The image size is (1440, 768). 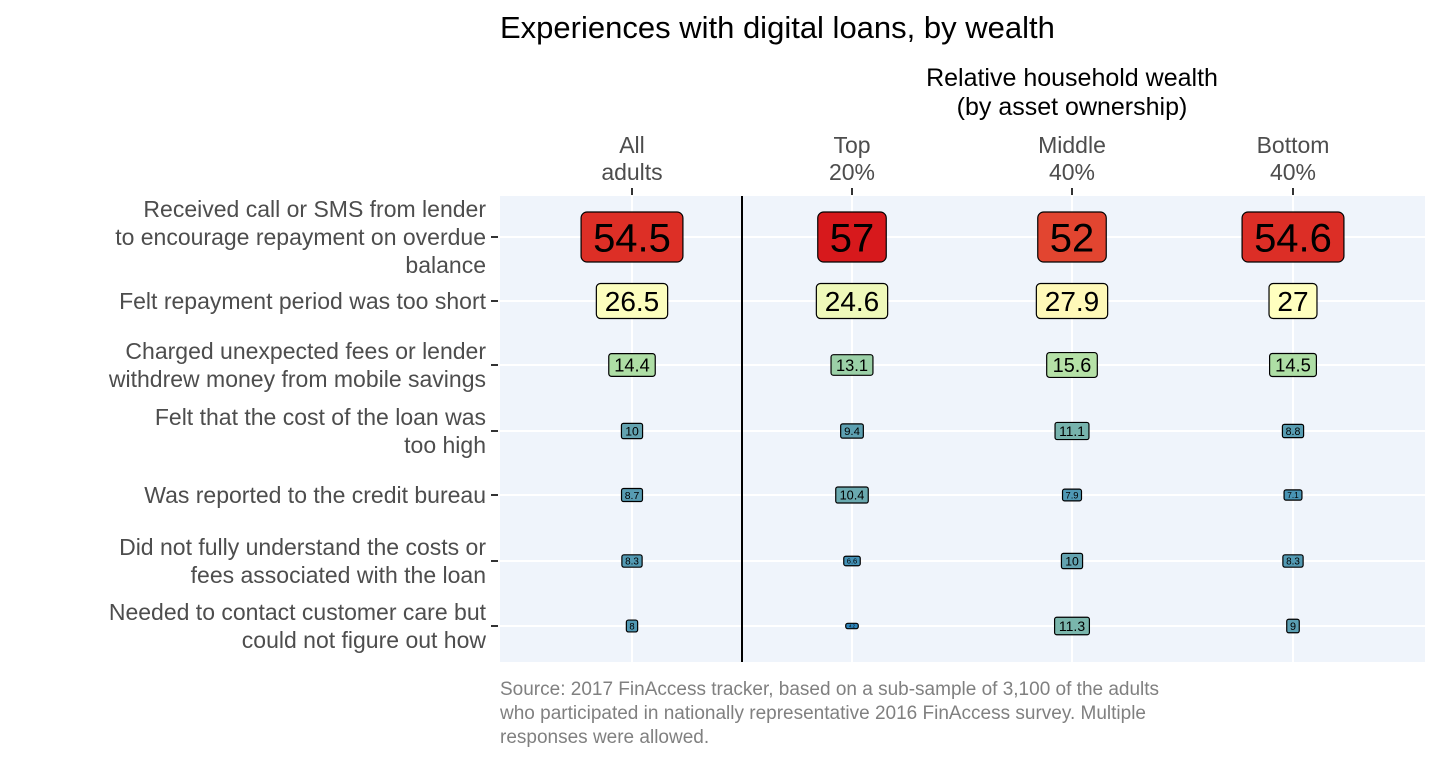 I want to click on row-label-line: withdrew money from mobile savings, so click(x=297, y=379).